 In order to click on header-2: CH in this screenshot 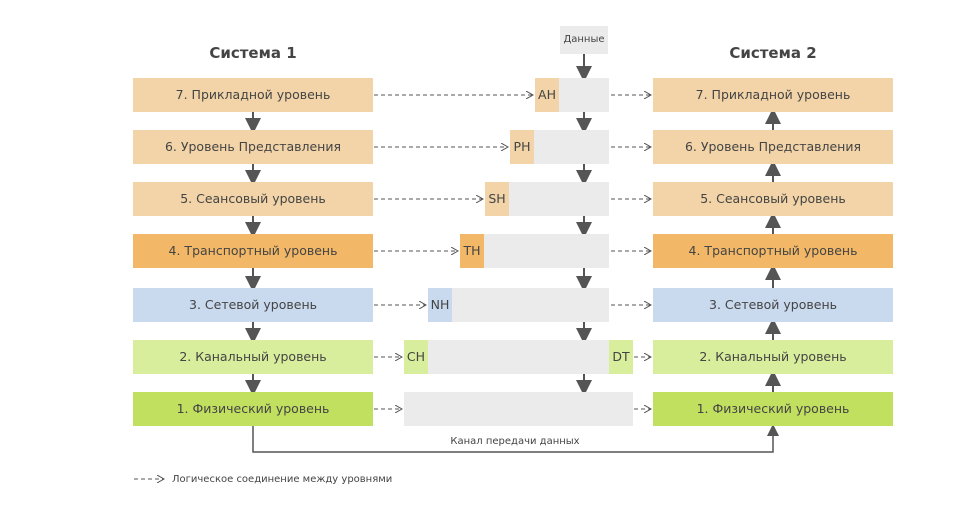, I will do `click(416, 357)`.